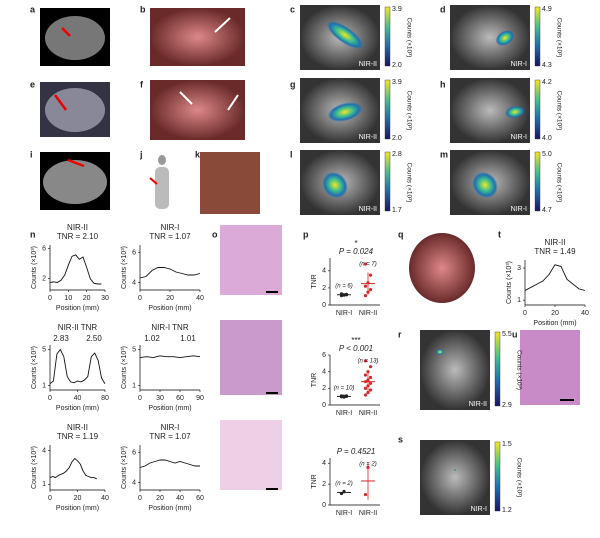  I want to click on chart-title: NIR-II TNR, so click(78, 327).